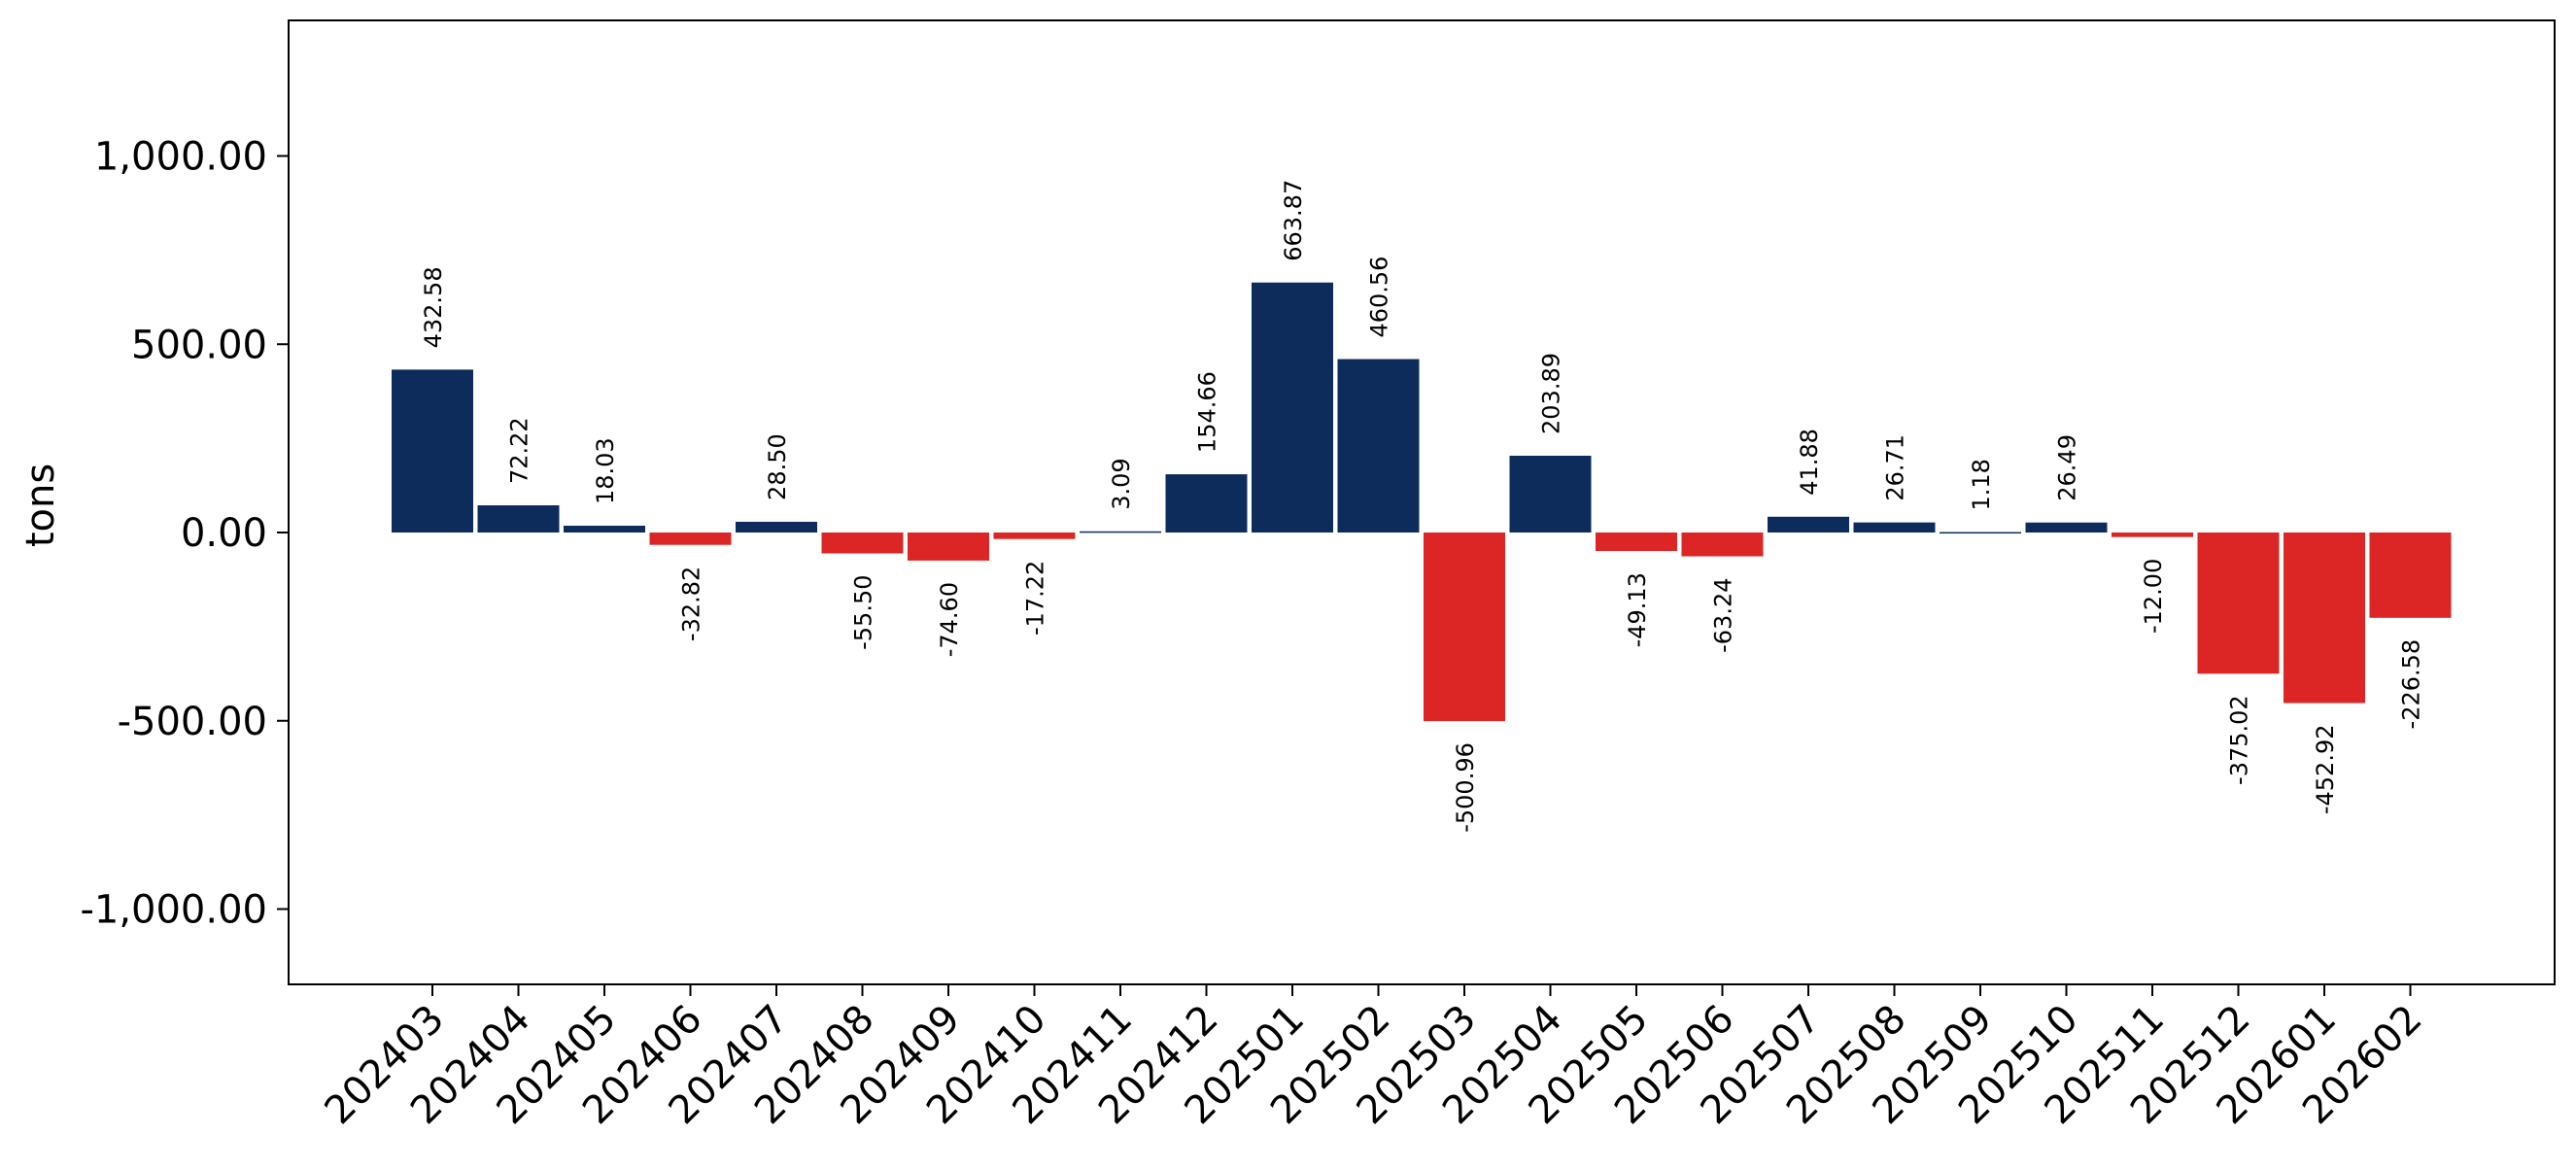  What do you see at coordinates (1810, 463) in the screenshot?
I see `data-label-202507: 41.88` at bounding box center [1810, 463].